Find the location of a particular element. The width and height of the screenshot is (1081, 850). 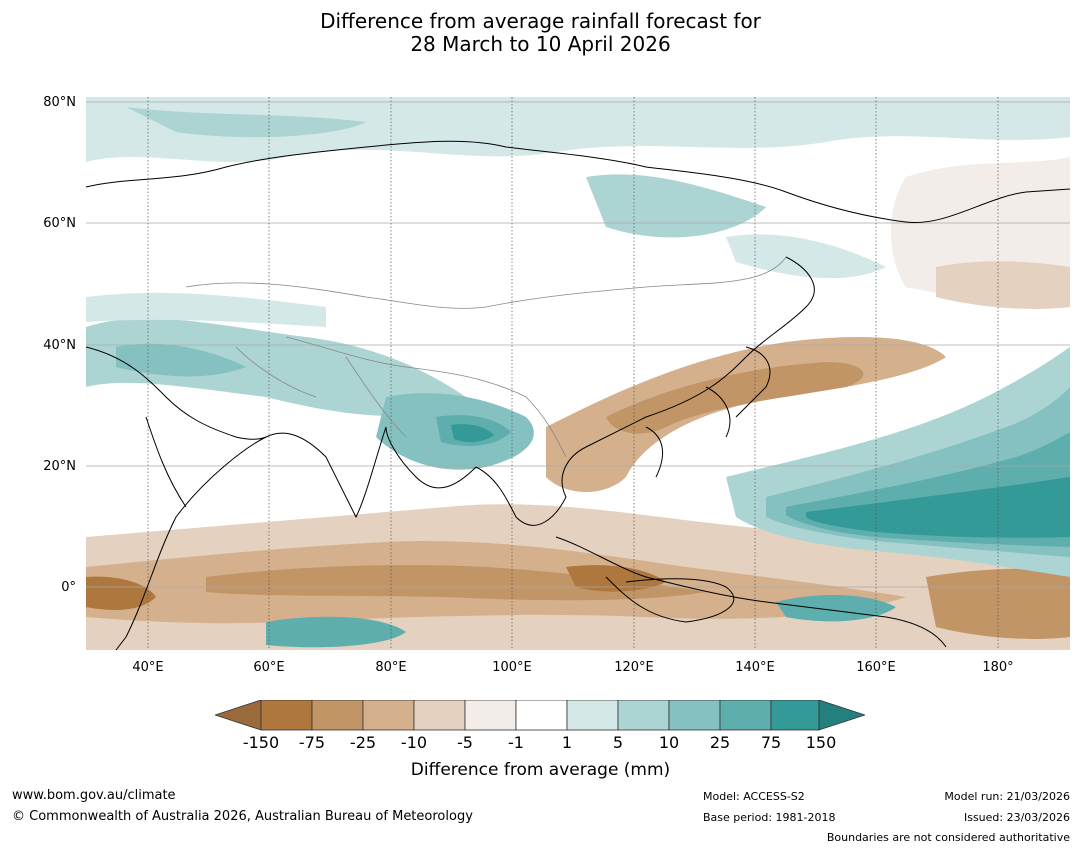

colorbar-tick: 25 is located at coordinates (720, 742).